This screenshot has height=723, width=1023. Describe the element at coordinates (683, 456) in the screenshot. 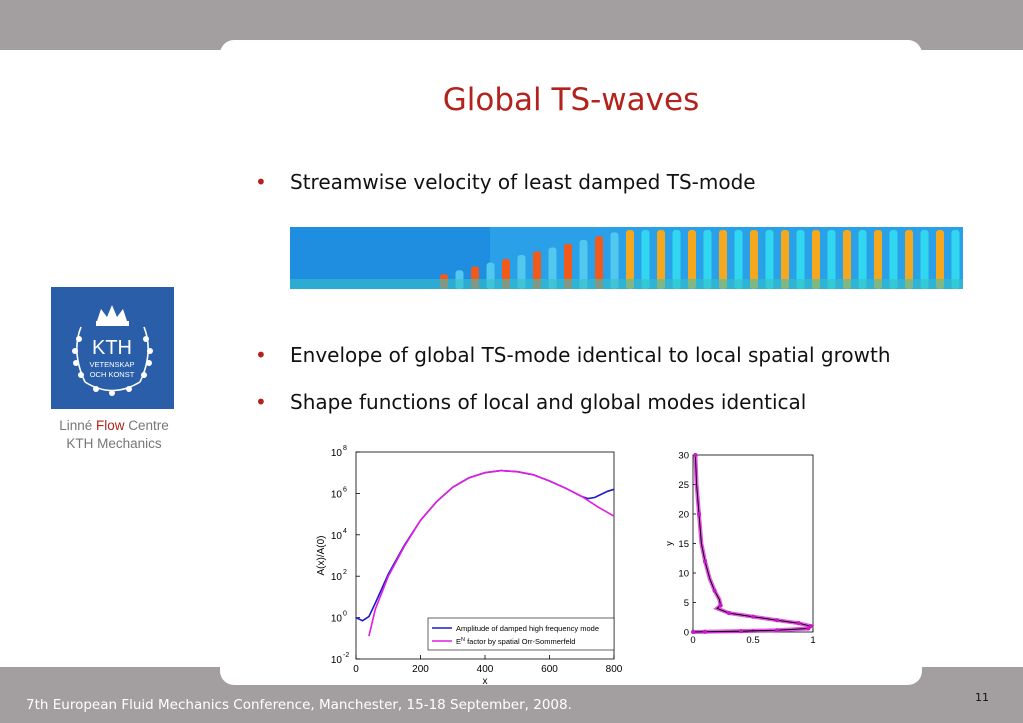

I see `y-tick-label: 30` at that location.